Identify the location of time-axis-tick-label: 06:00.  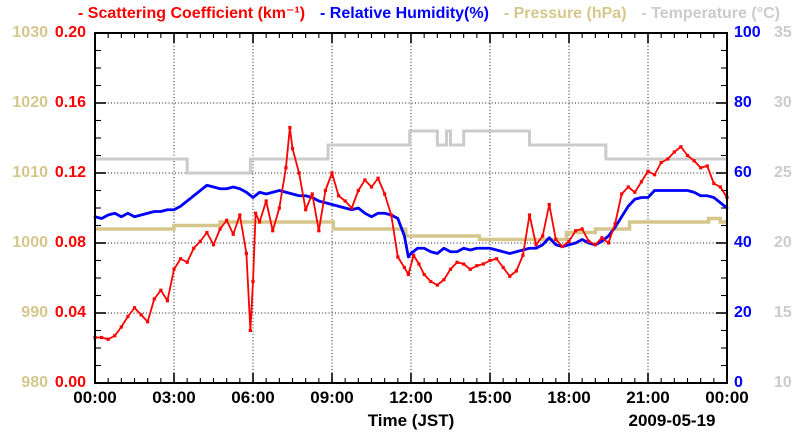
(253, 397).